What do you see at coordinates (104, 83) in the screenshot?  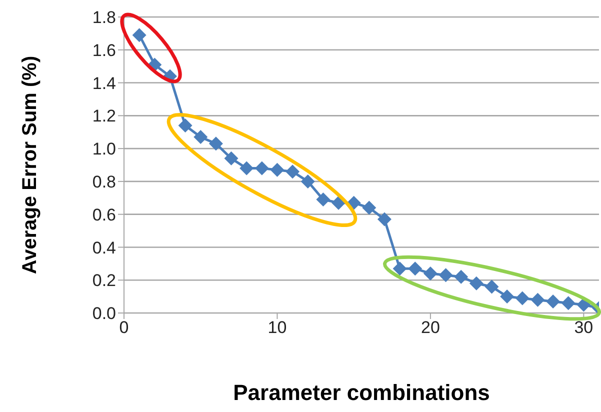 I see `y-tick-label: 1.4` at bounding box center [104, 83].